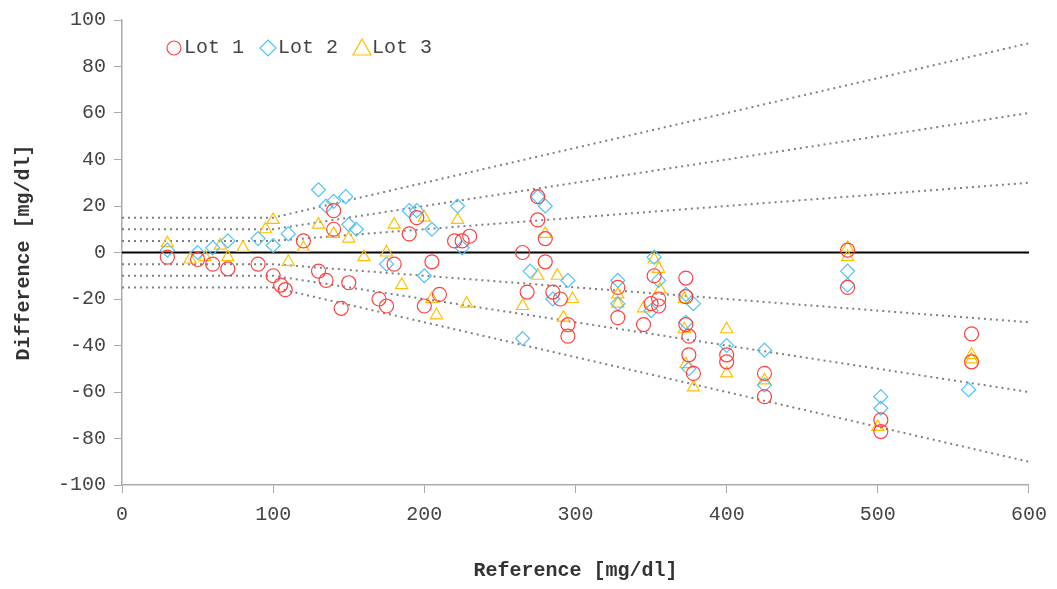  I want to click on y-tick-label: 60, so click(94, 113).